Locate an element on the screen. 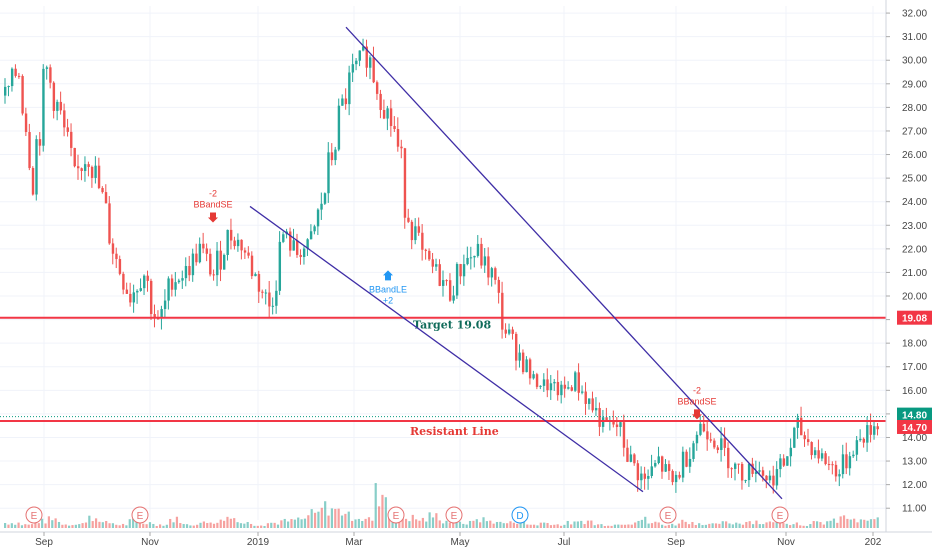 The image size is (932, 555). signal-label-2: BBandSE is located at coordinates (696, 401).